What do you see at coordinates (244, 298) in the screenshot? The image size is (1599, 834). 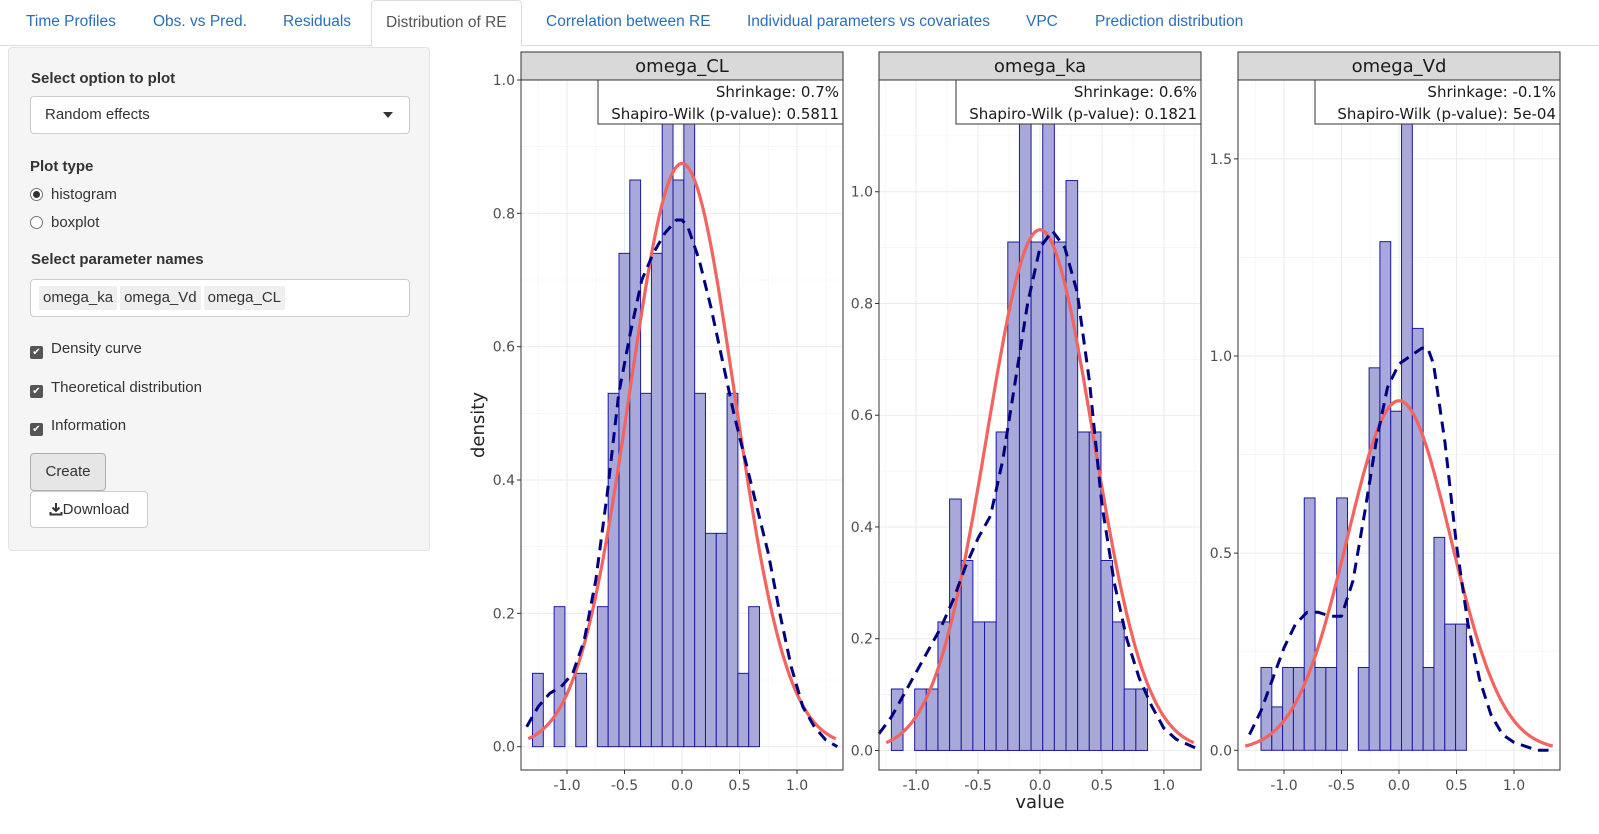 I see `param-tag: omega_CL` at bounding box center [244, 298].